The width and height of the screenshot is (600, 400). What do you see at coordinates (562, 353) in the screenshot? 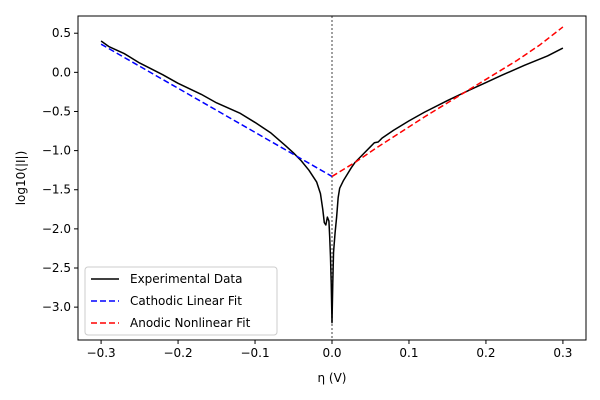
I see `x-tick-label: 0.3` at bounding box center [562, 353].